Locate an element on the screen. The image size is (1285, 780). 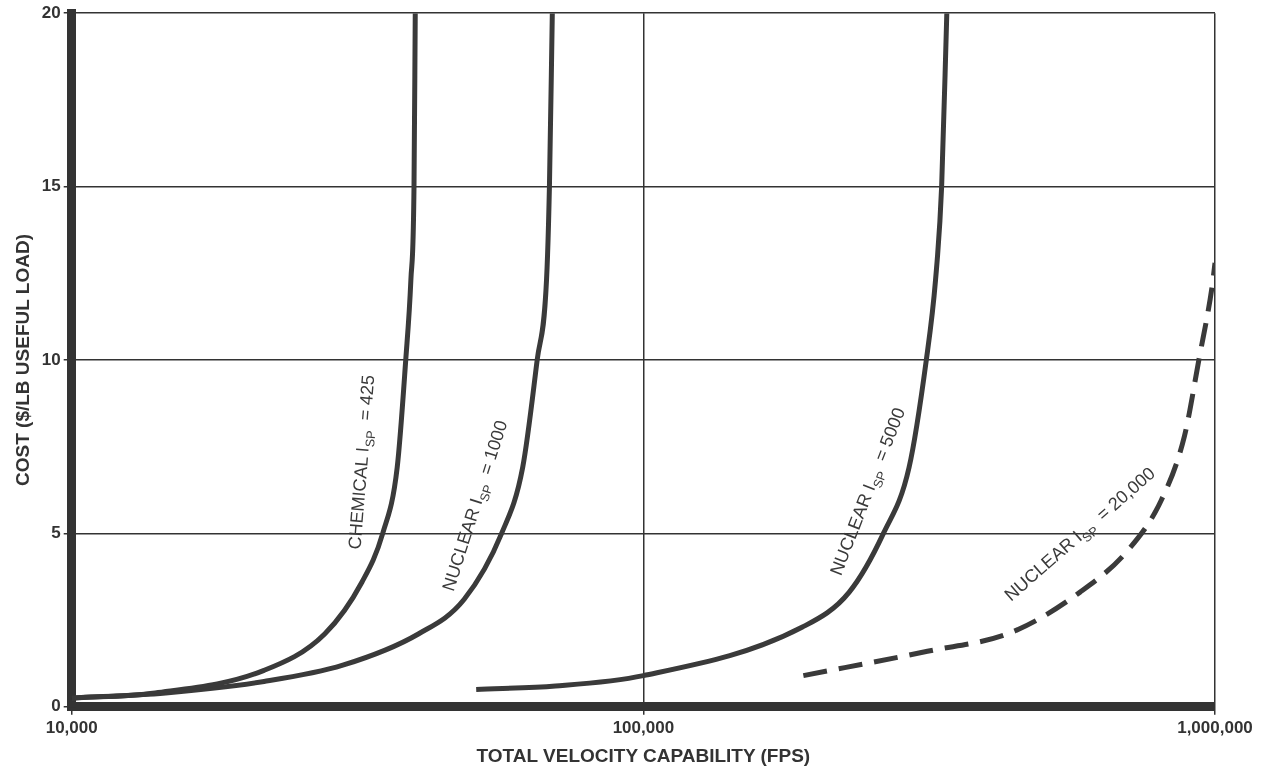
x-tick-label: 100,000 is located at coordinates (643, 727).